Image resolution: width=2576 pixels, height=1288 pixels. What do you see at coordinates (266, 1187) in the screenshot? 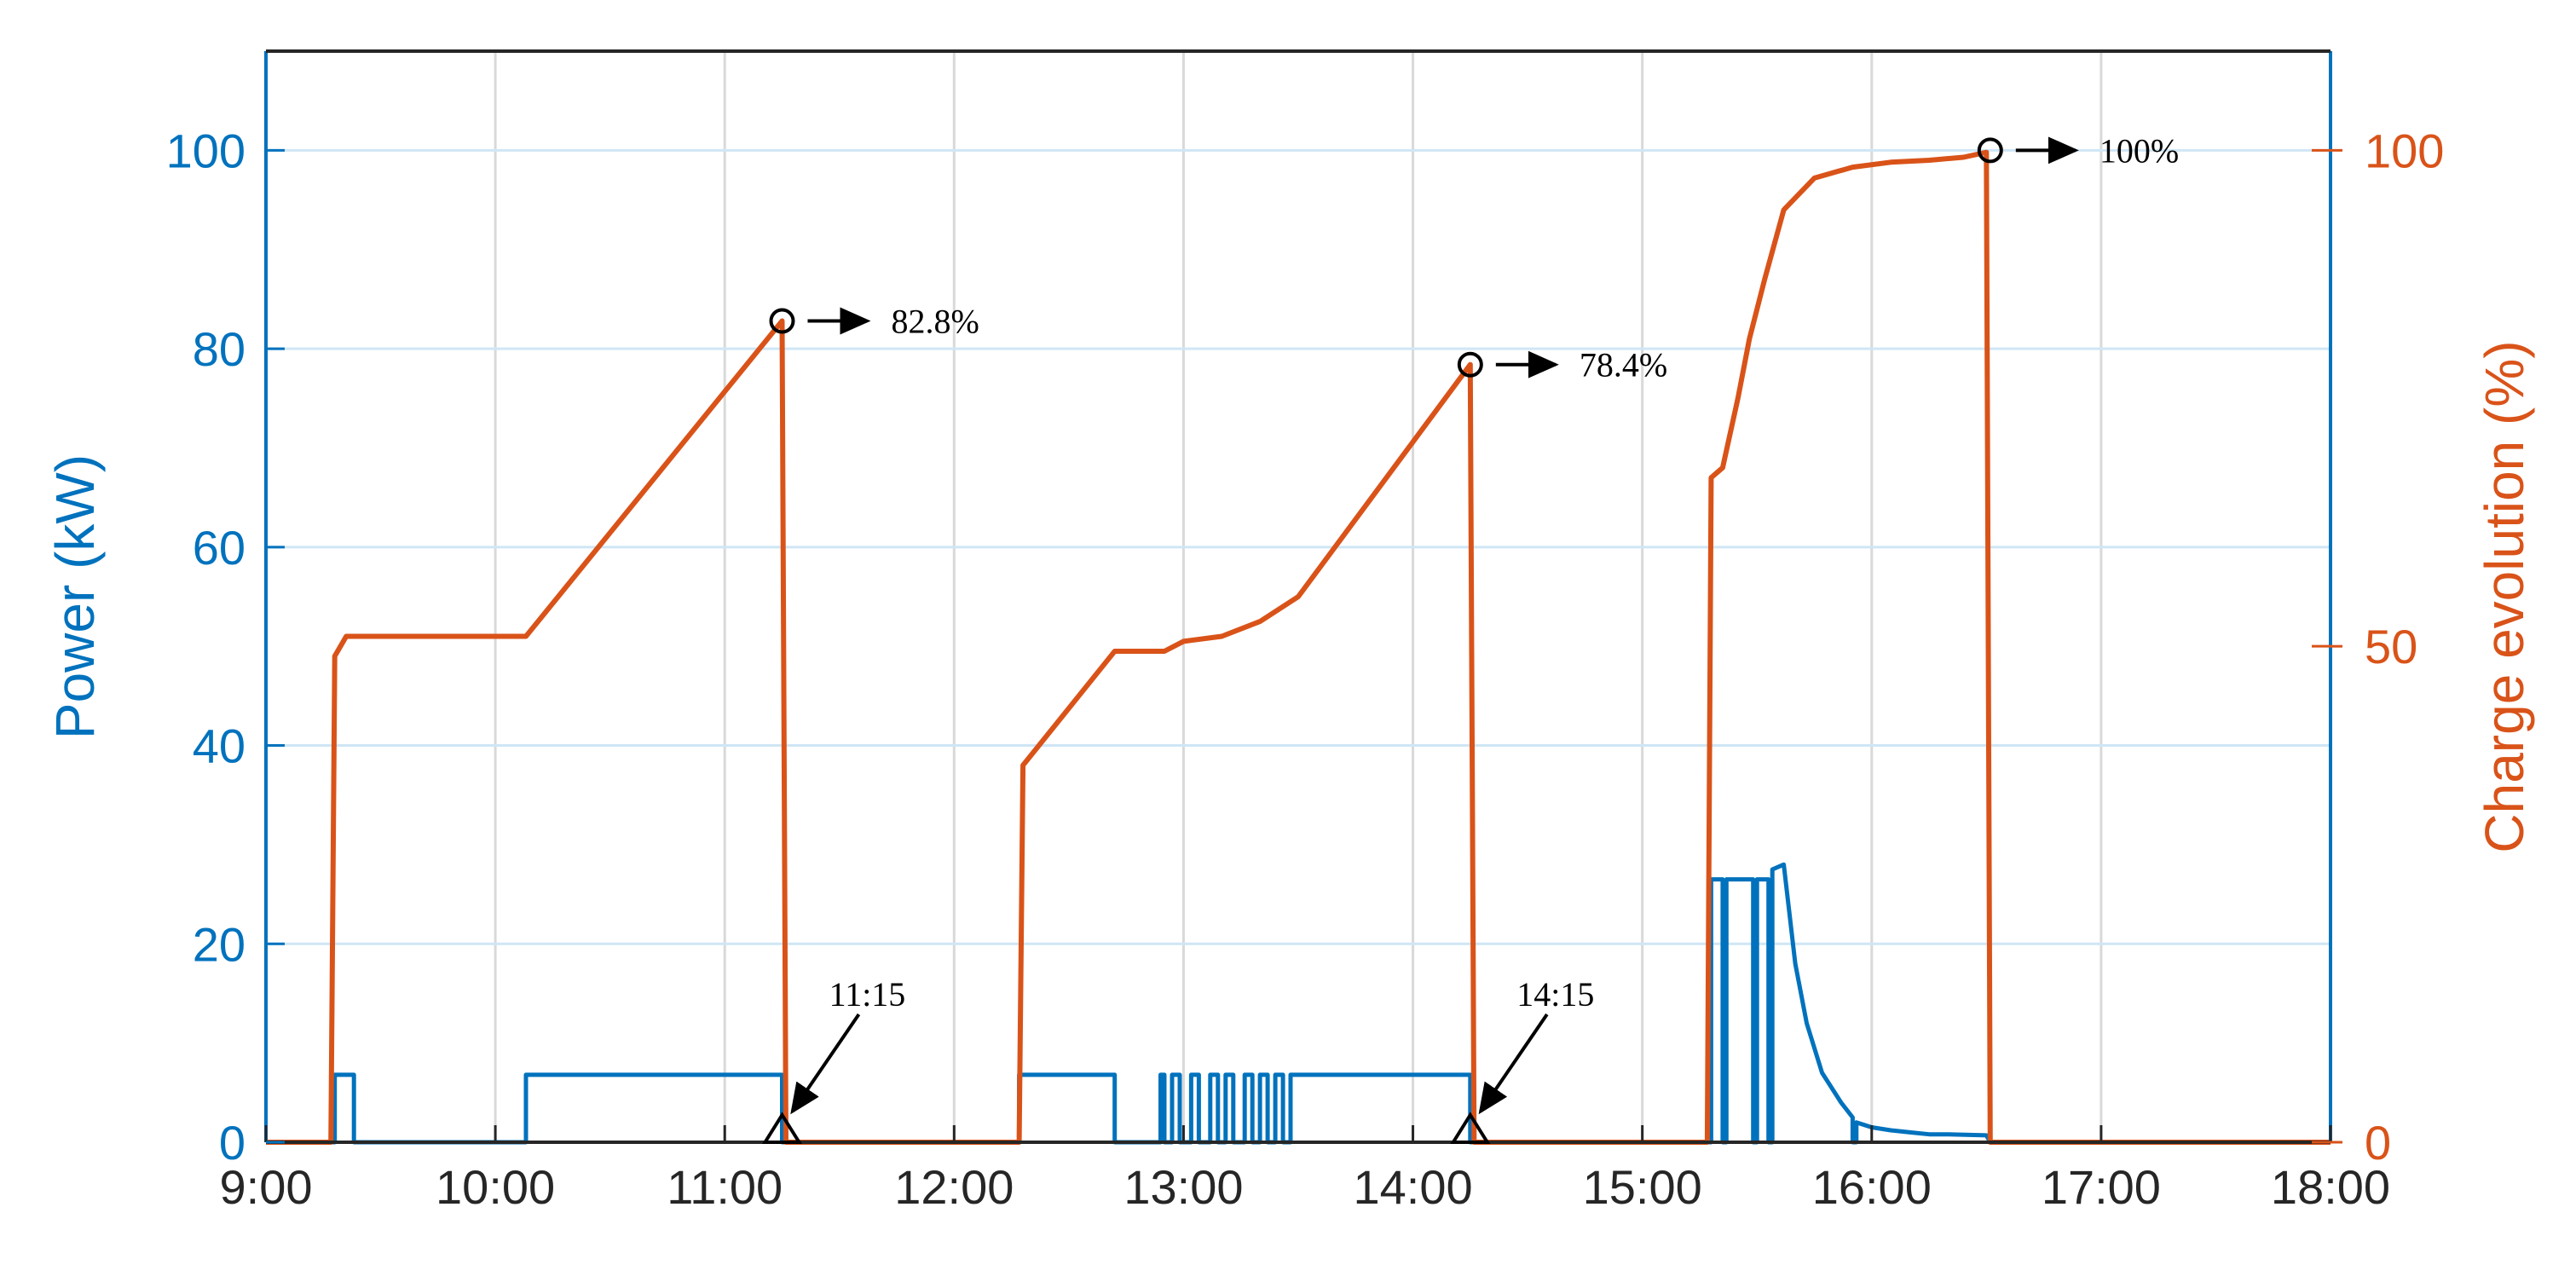
I see `x-tick-label: 9:00` at bounding box center [266, 1187].